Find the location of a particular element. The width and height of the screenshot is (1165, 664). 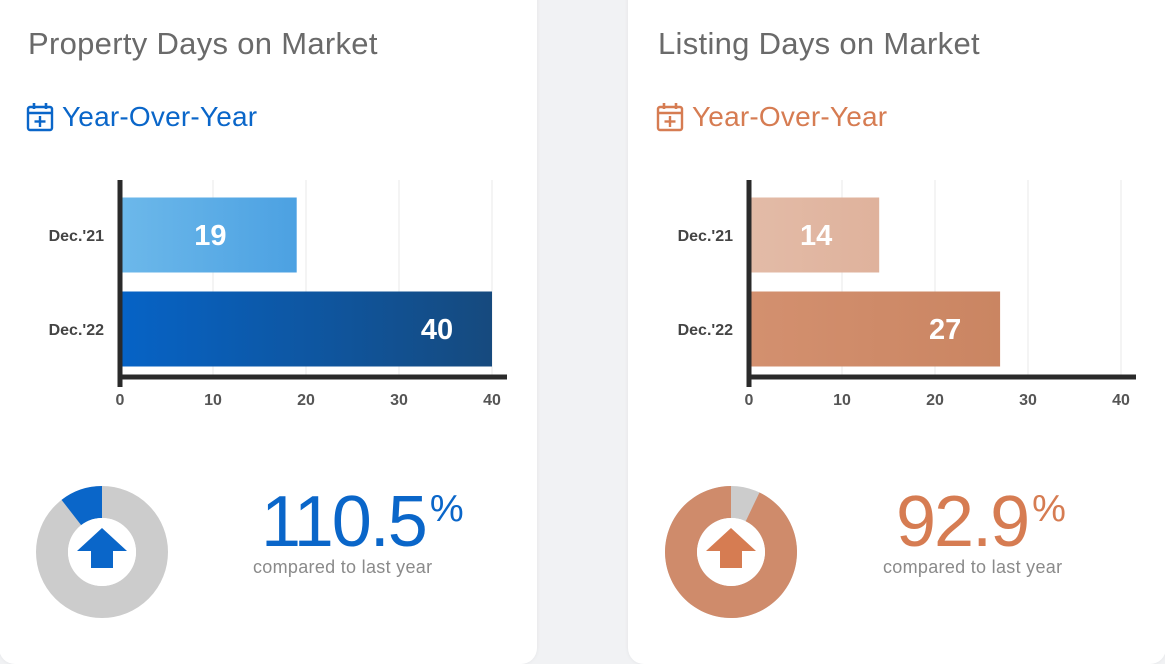

listing-days-bar-chart: 14 Dec.'21 27 Dec.'22 0 10 20 30 40 is located at coordinates (907, 294).